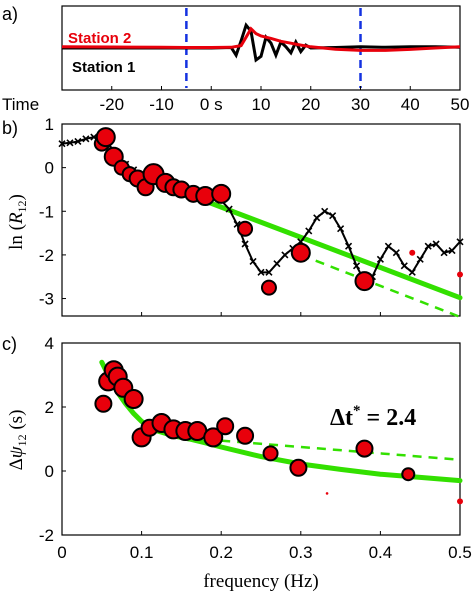  What do you see at coordinates (221, 552) in the screenshot?
I see `panel-c-x-tick-label: 0.2` at bounding box center [221, 552].